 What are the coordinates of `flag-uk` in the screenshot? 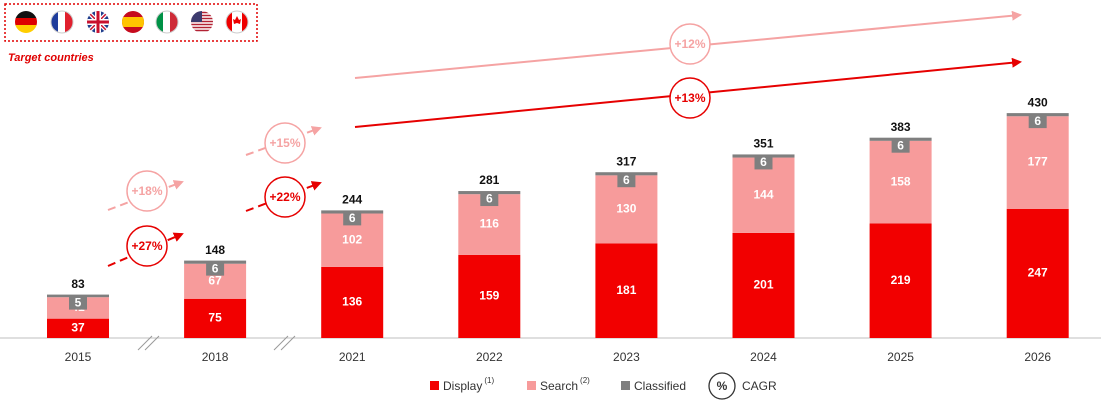 It's located at (98, 22).